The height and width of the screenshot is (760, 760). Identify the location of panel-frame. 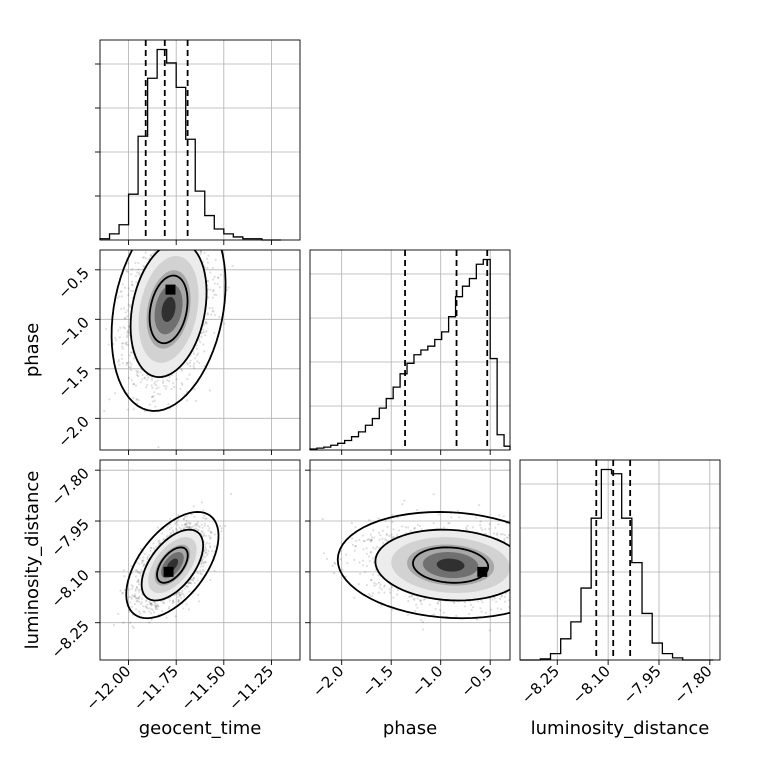
(200, 350).